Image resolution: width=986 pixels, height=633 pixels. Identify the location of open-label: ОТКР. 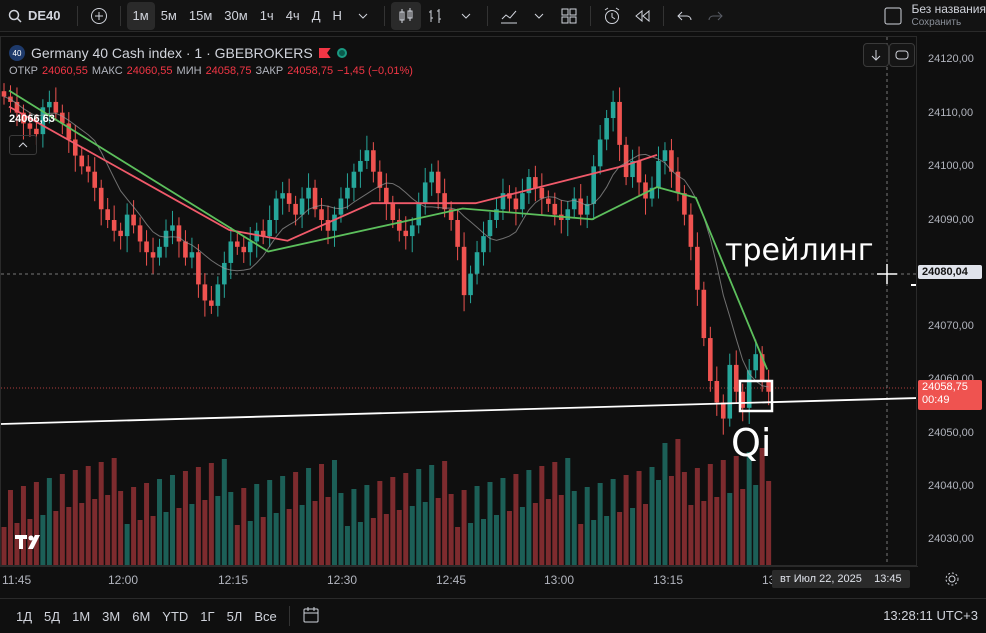
(24, 71).